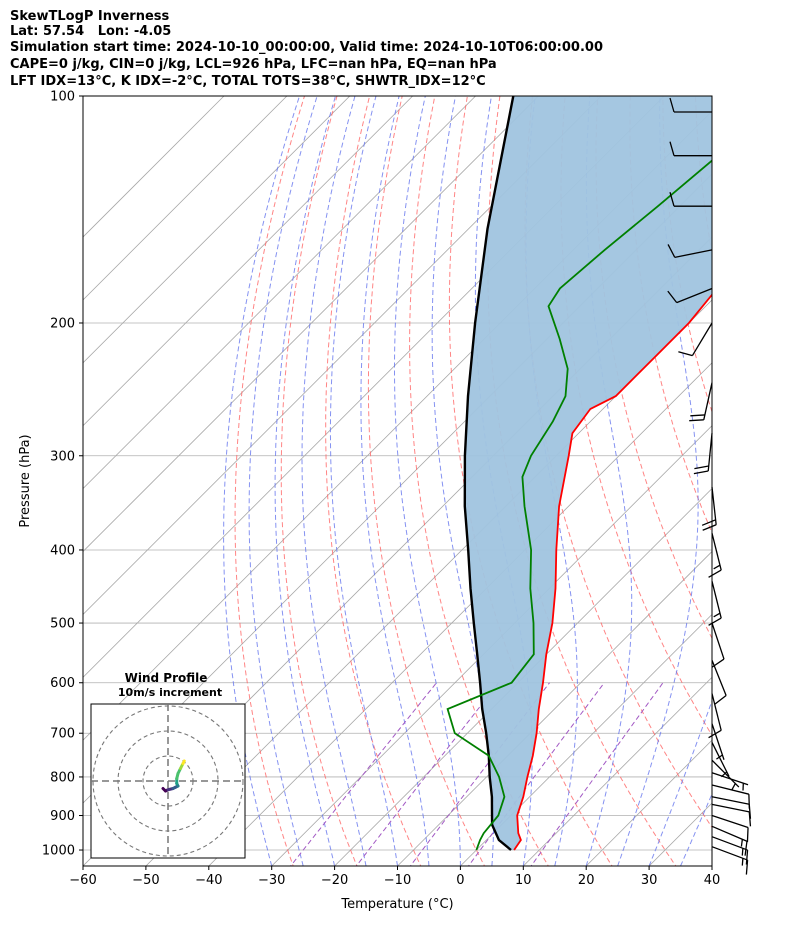  Describe the element at coordinates (208, 880) in the screenshot. I see `x-tick-label: −40` at that location.